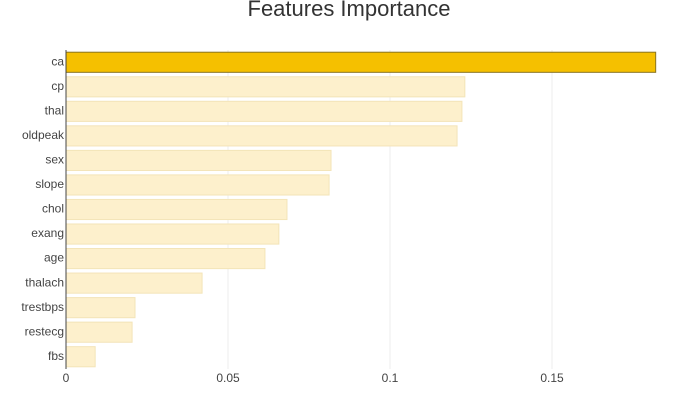 This screenshot has height=400, width=698. Describe the element at coordinates (42, 307) in the screenshot. I see `y-tick-label: trestbps` at that location.